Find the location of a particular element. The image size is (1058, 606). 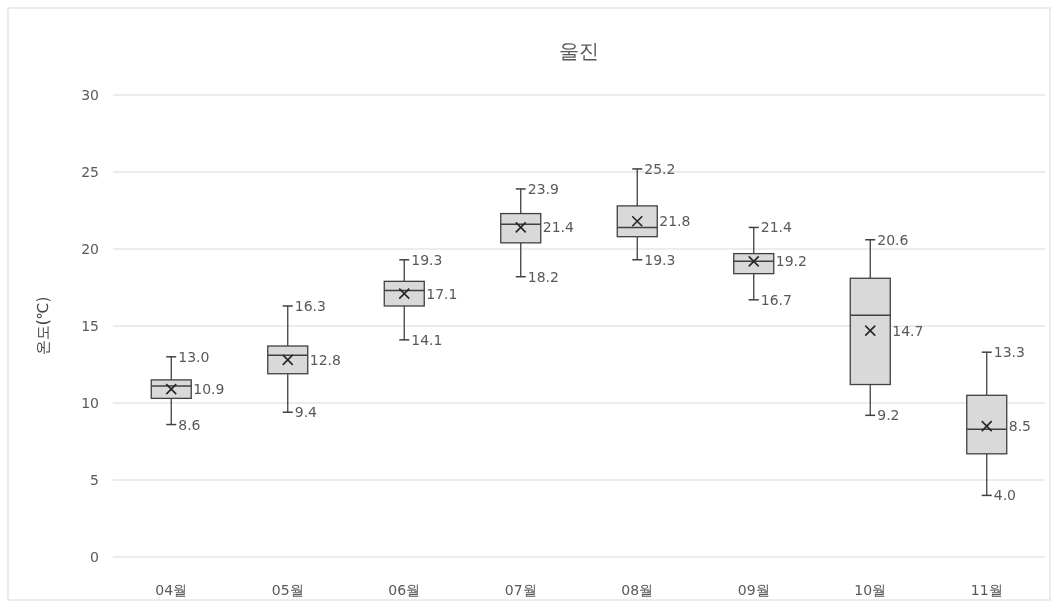

x-tick-label: 09월 is located at coordinates (753, 590).